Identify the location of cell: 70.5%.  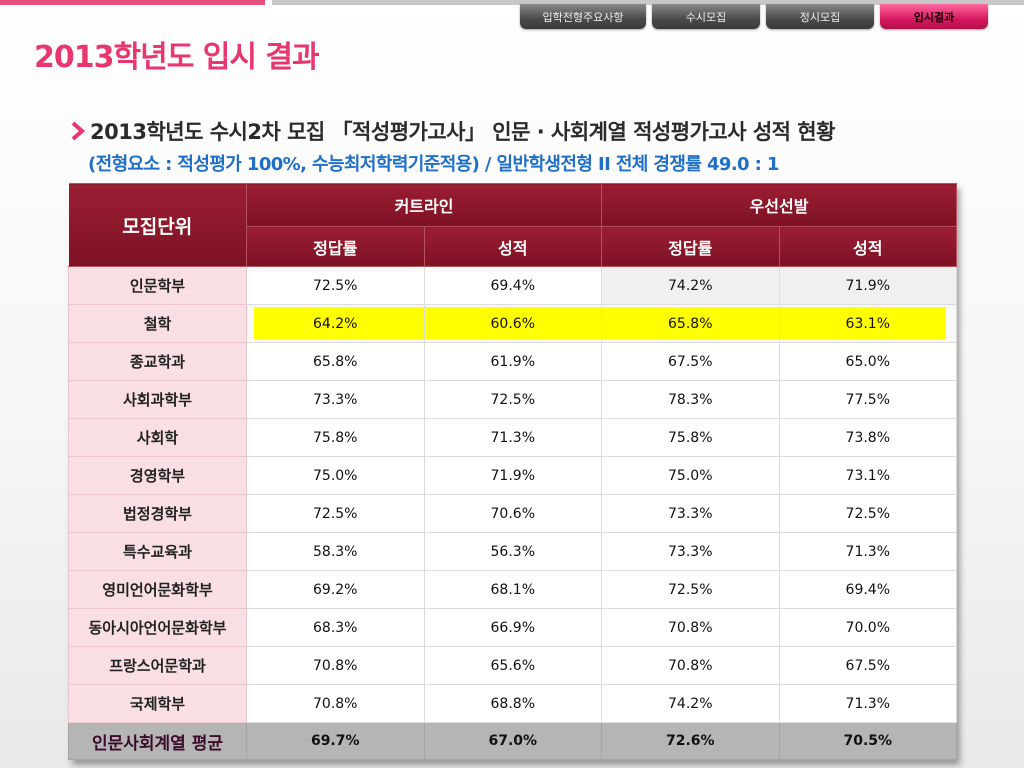
(868, 741).